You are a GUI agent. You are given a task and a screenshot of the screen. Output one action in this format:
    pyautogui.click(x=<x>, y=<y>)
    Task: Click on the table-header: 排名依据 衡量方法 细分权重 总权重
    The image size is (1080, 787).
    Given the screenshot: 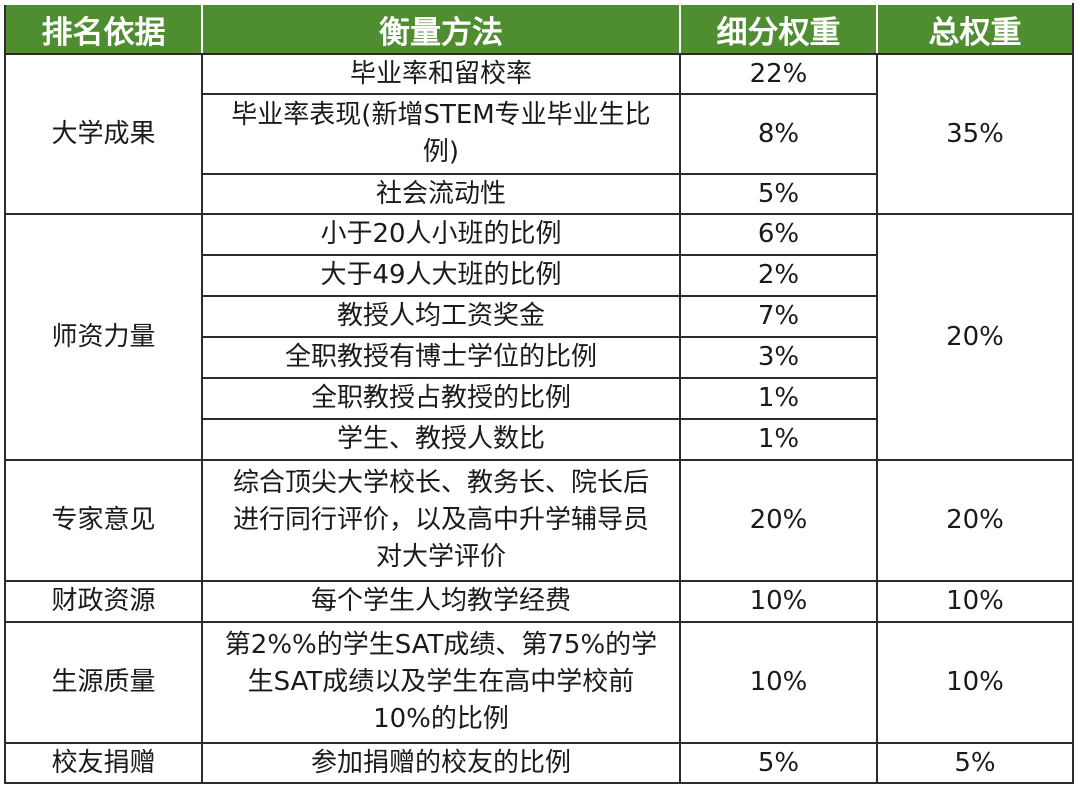 What is the action you would take?
    pyautogui.click(x=539, y=29)
    